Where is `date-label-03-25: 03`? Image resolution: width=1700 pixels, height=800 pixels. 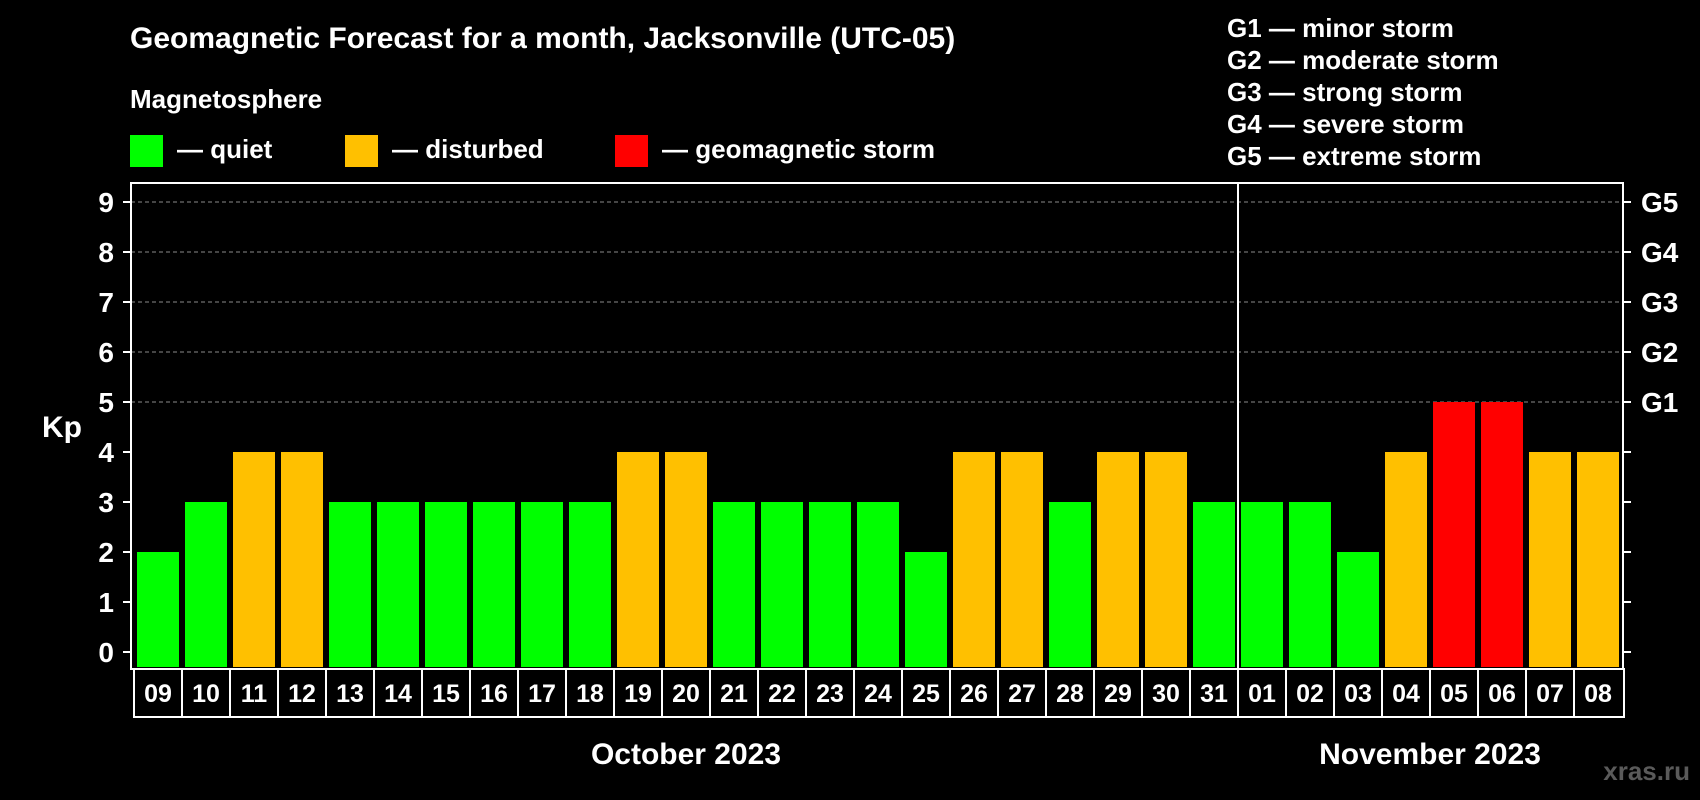 date-label-03-25: 03 is located at coordinates (1358, 694).